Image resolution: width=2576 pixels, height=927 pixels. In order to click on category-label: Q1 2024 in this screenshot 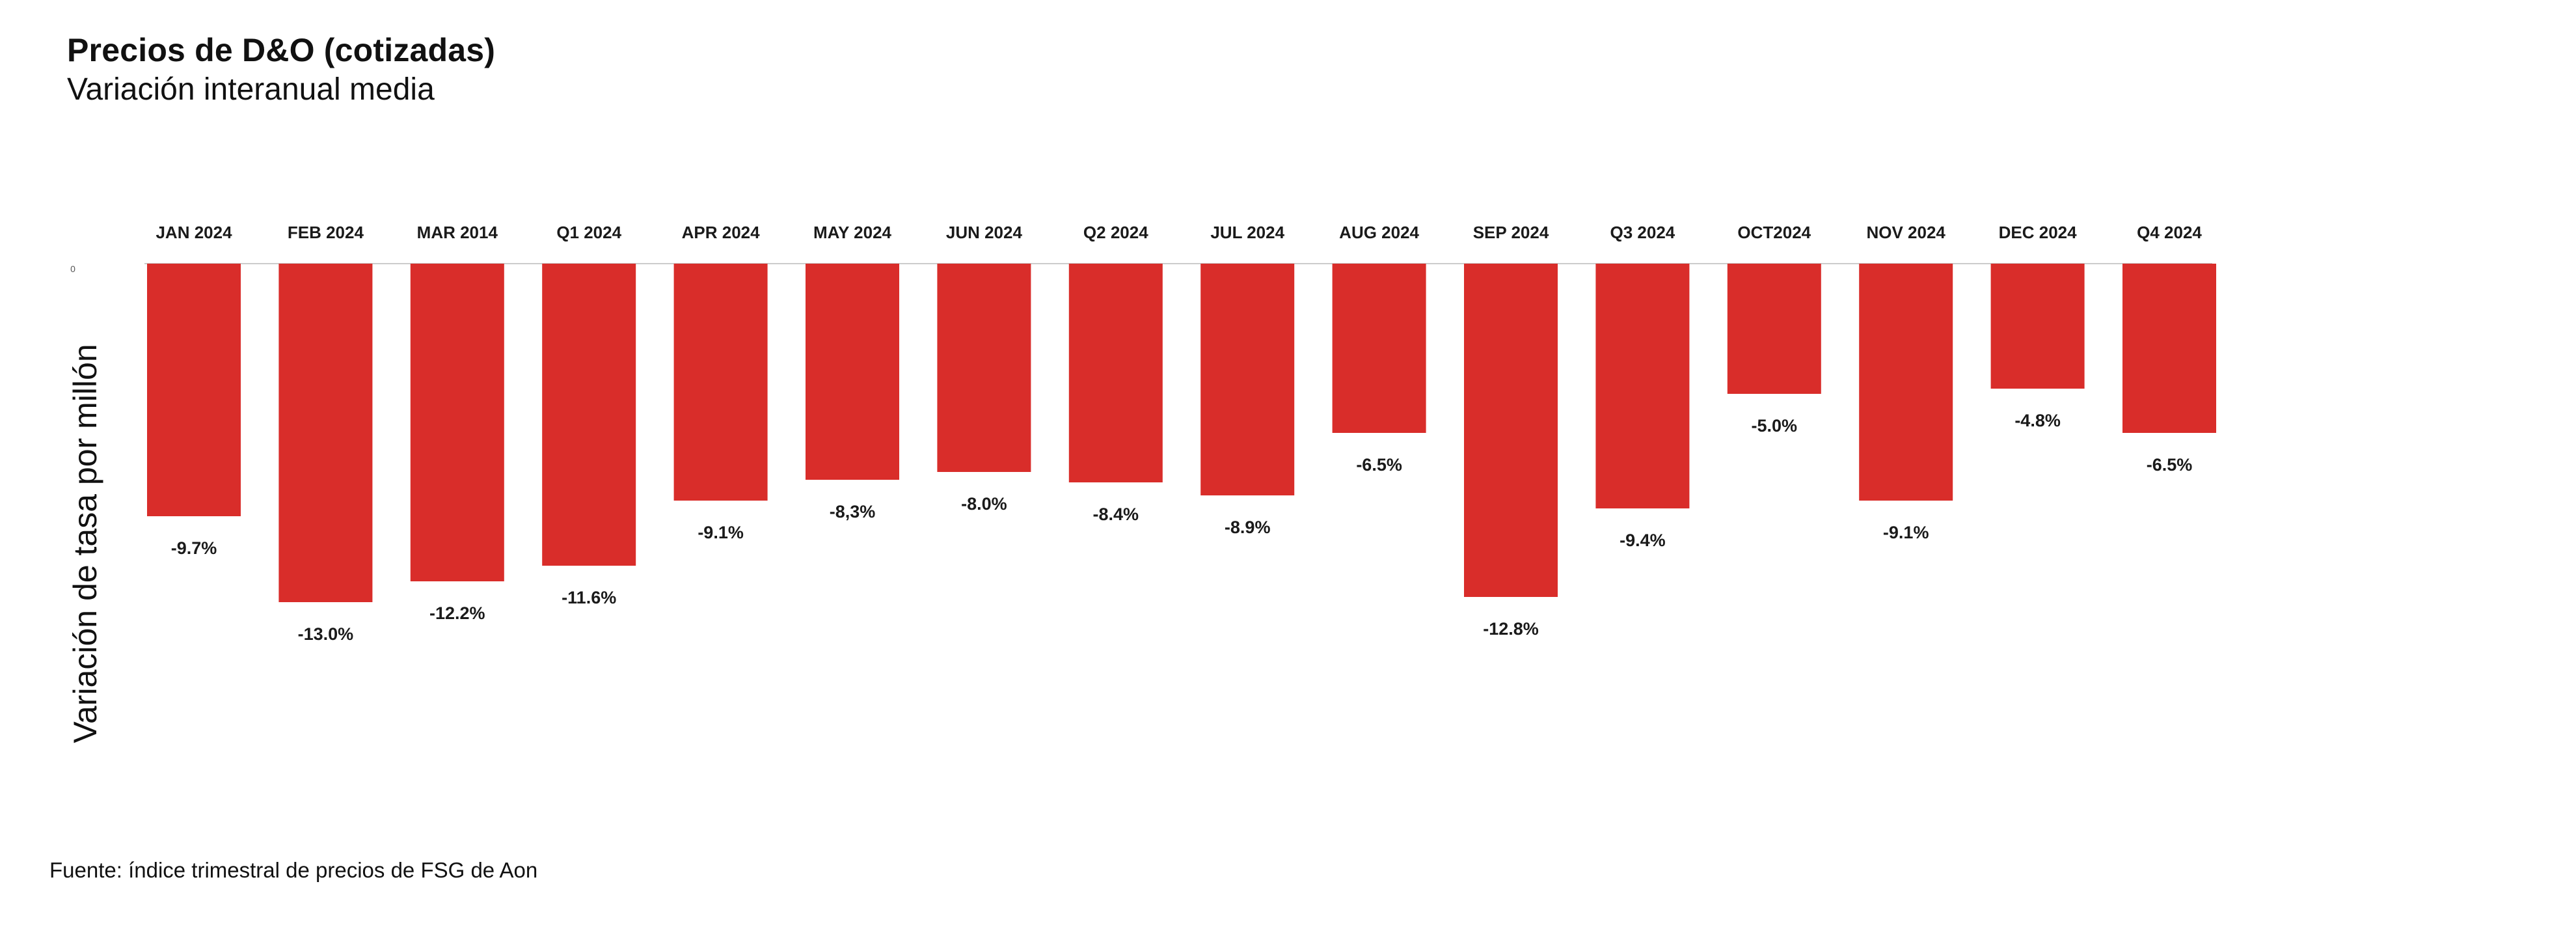, I will do `click(588, 232)`.